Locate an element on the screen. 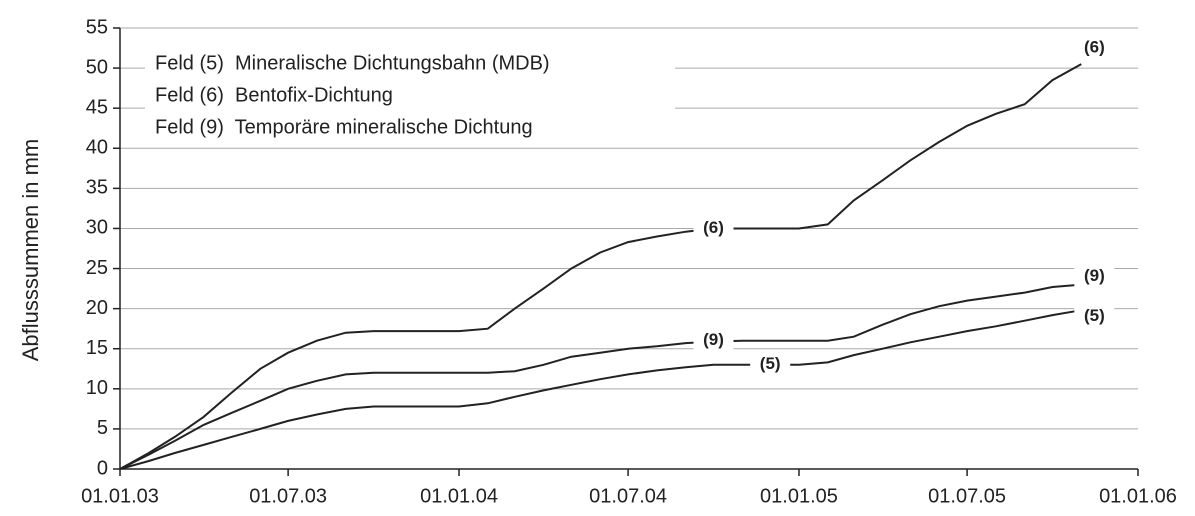  x-tick-label: 01.01.03 is located at coordinates (120, 496).